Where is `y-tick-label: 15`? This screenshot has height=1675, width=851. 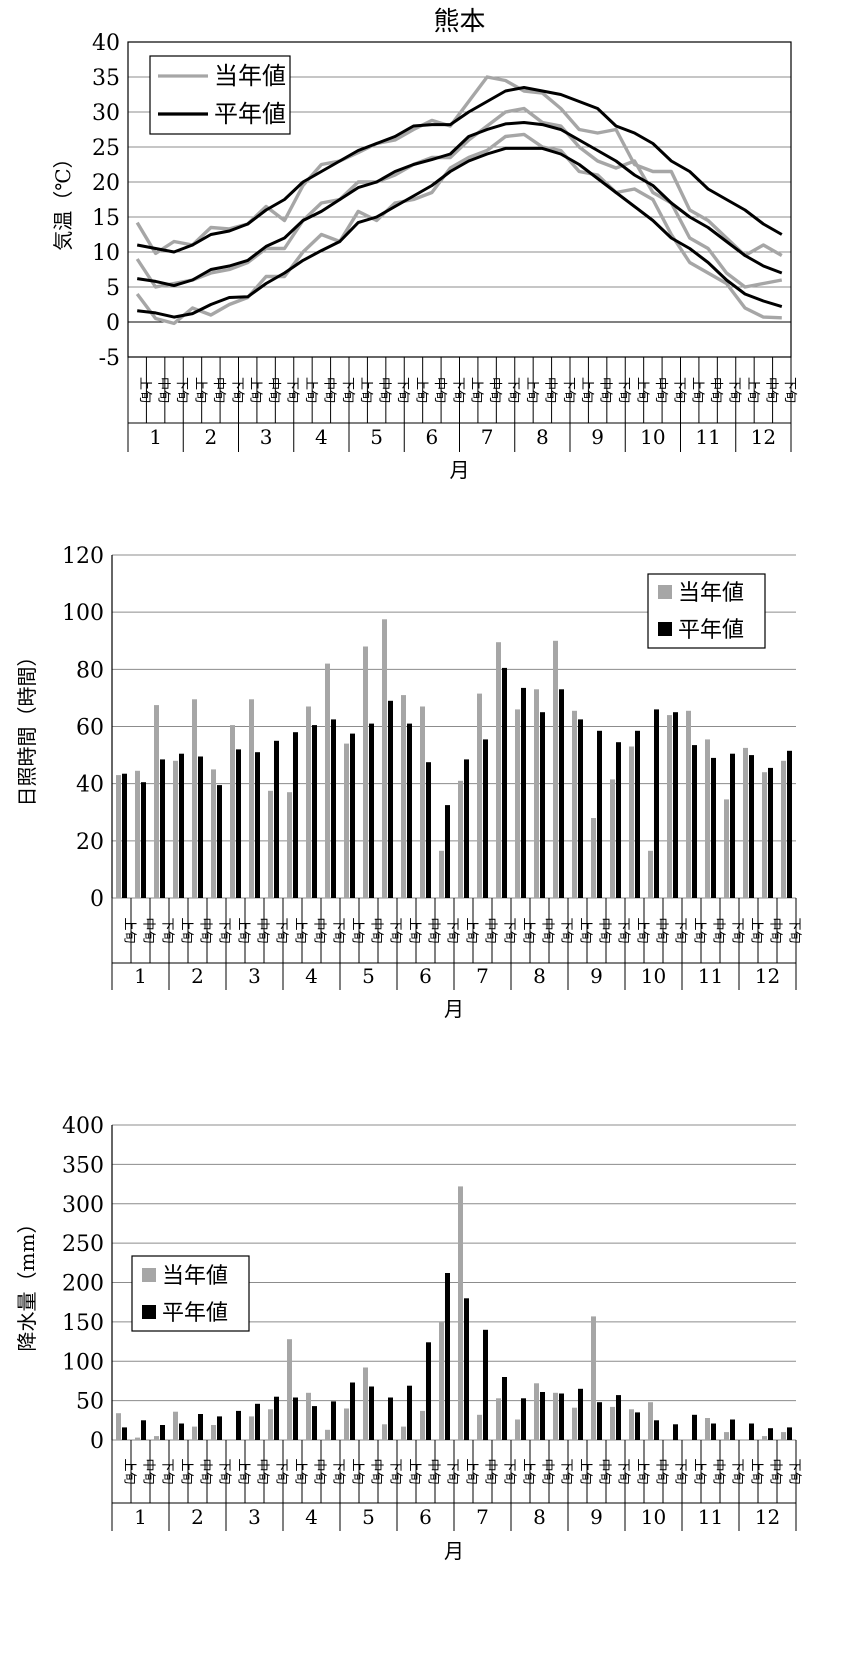 y-tick-label: 15 is located at coordinates (106, 218).